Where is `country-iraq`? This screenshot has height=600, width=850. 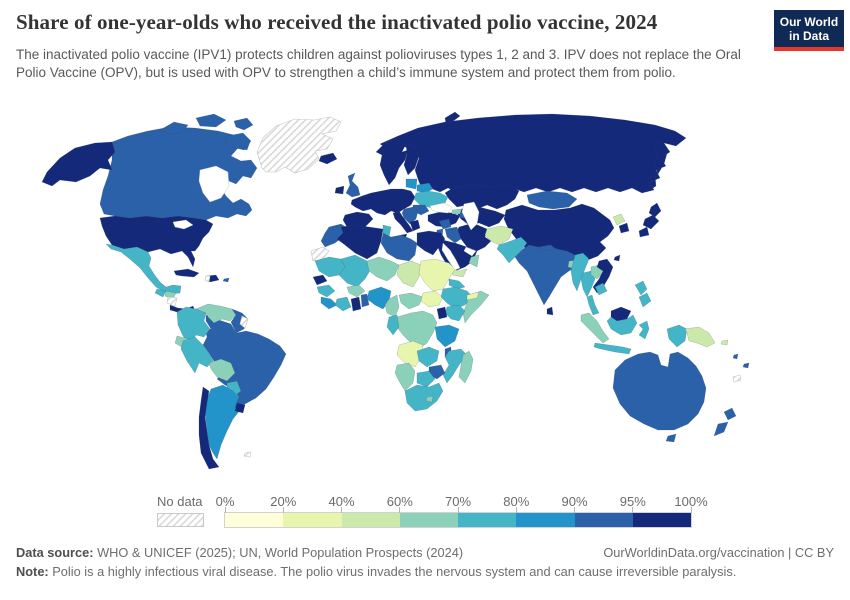
country-iraq is located at coordinates (453, 235).